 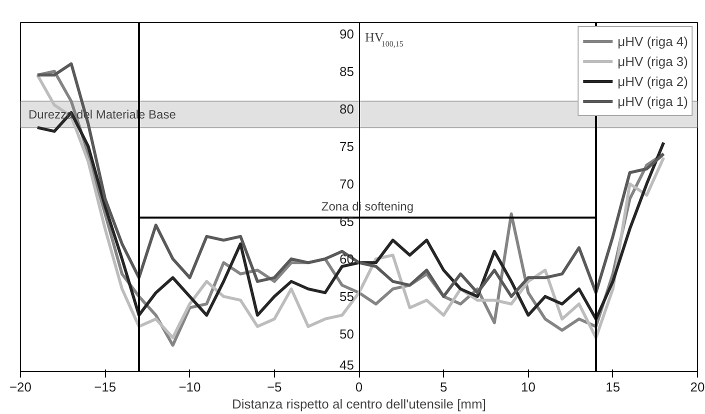 What do you see at coordinates (189, 387) in the screenshot?
I see `x-tick-label: −10` at bounding box center [189, 387].